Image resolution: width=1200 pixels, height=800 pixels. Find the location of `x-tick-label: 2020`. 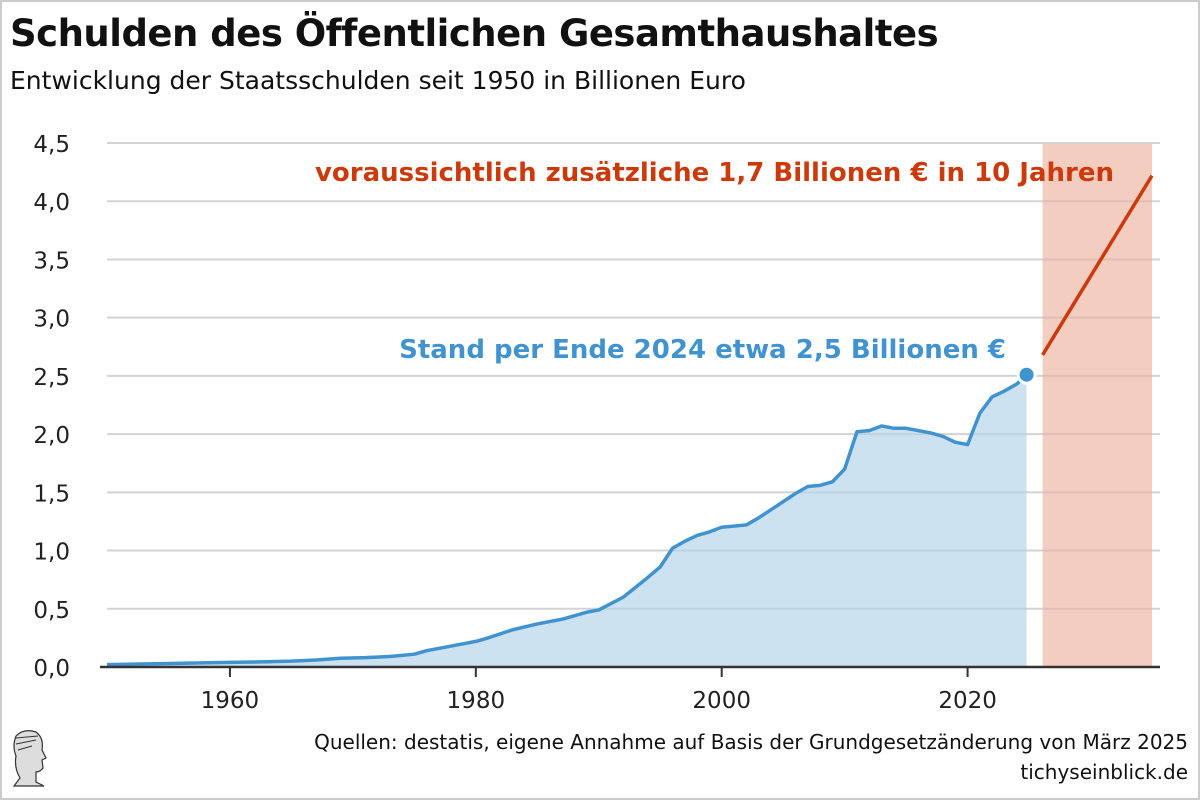

x-tick-label: 2020 is located at coordinates (967, 701).